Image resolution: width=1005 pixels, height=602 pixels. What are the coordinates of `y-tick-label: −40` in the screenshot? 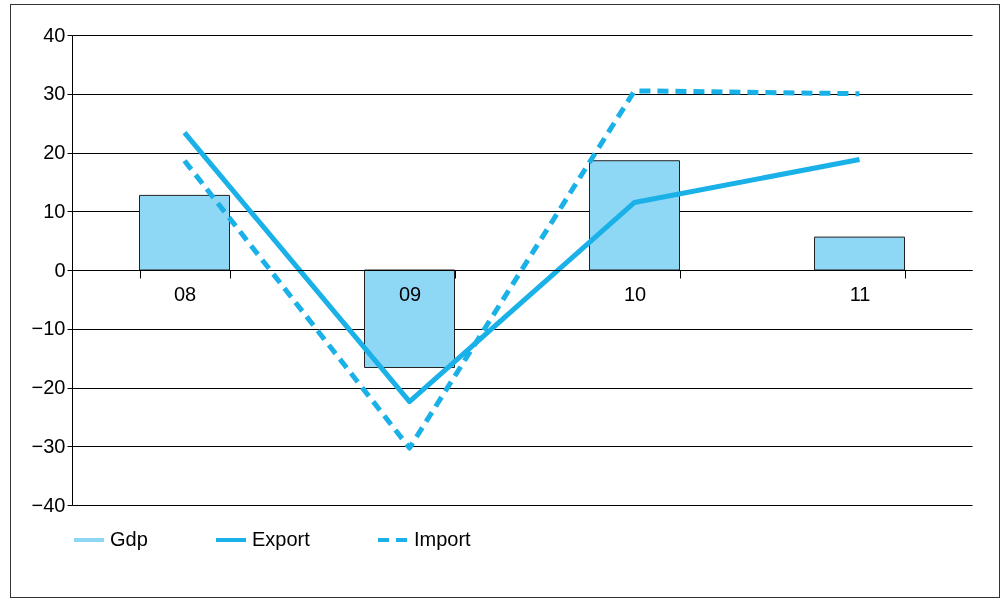 It's located at (48, 504).